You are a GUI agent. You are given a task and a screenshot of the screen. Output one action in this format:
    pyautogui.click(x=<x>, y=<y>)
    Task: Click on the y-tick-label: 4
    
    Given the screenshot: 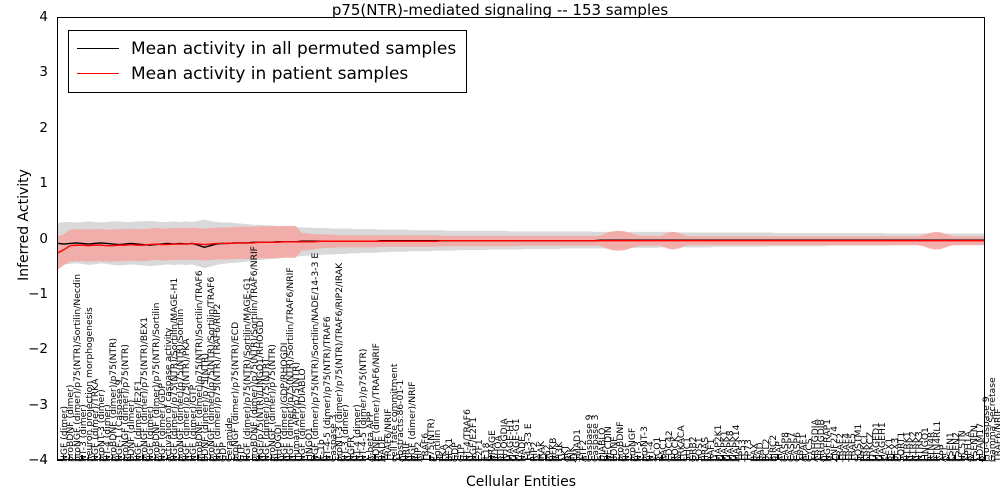 What is the action you would take?
    pyautogui.click(x=43, y=17)
    